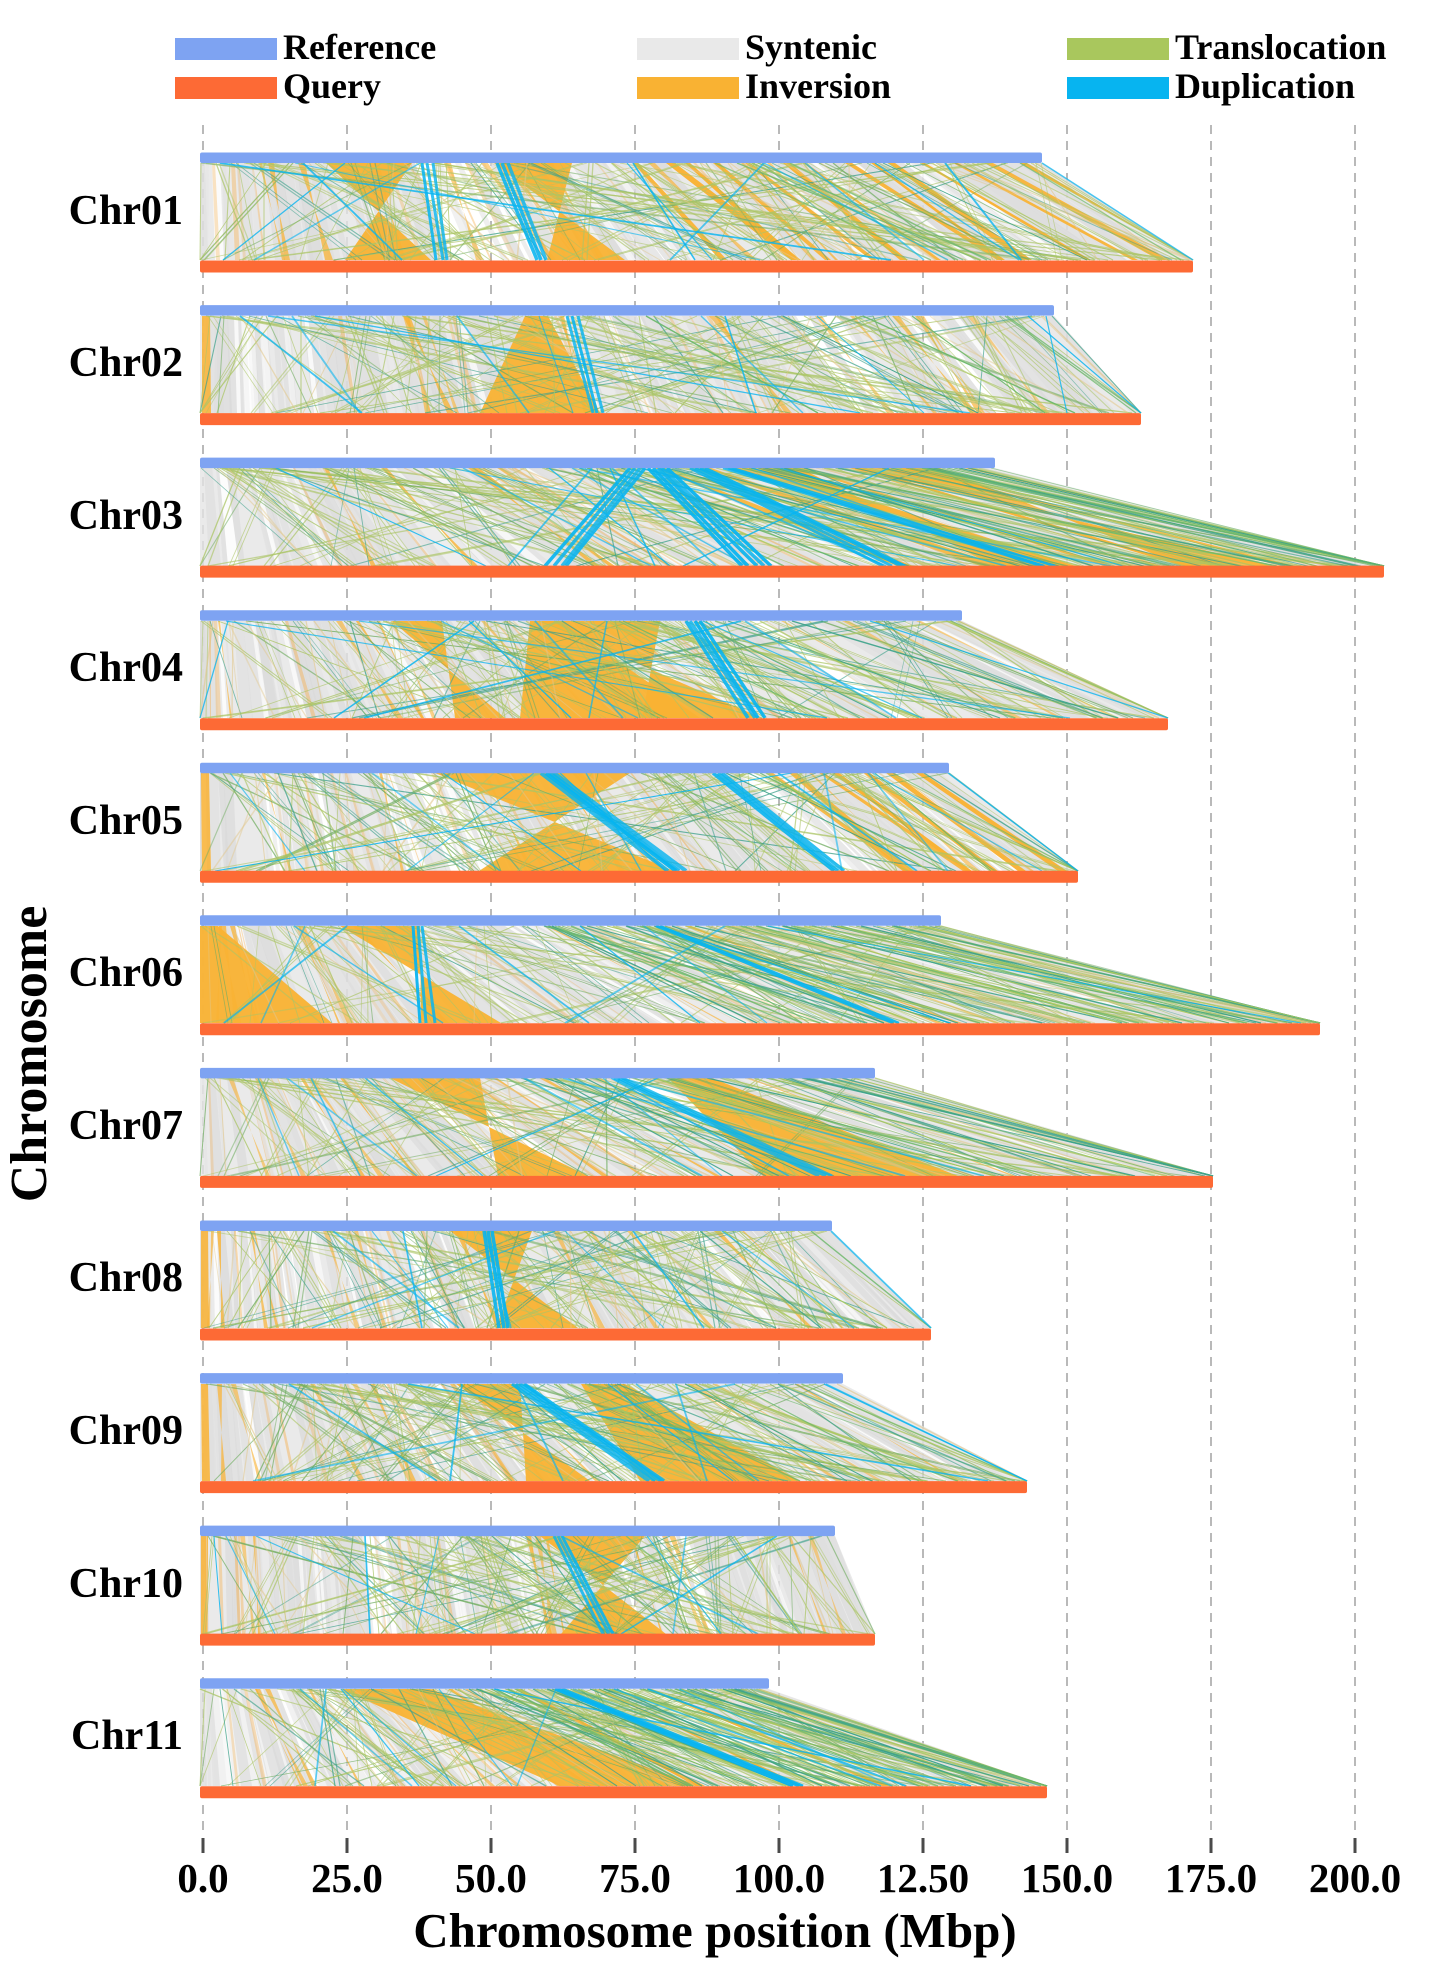  What do you see at coordinates (332, 86) in the screenshot?
I see `svg-text: Query` at bounding box center [332, 86].